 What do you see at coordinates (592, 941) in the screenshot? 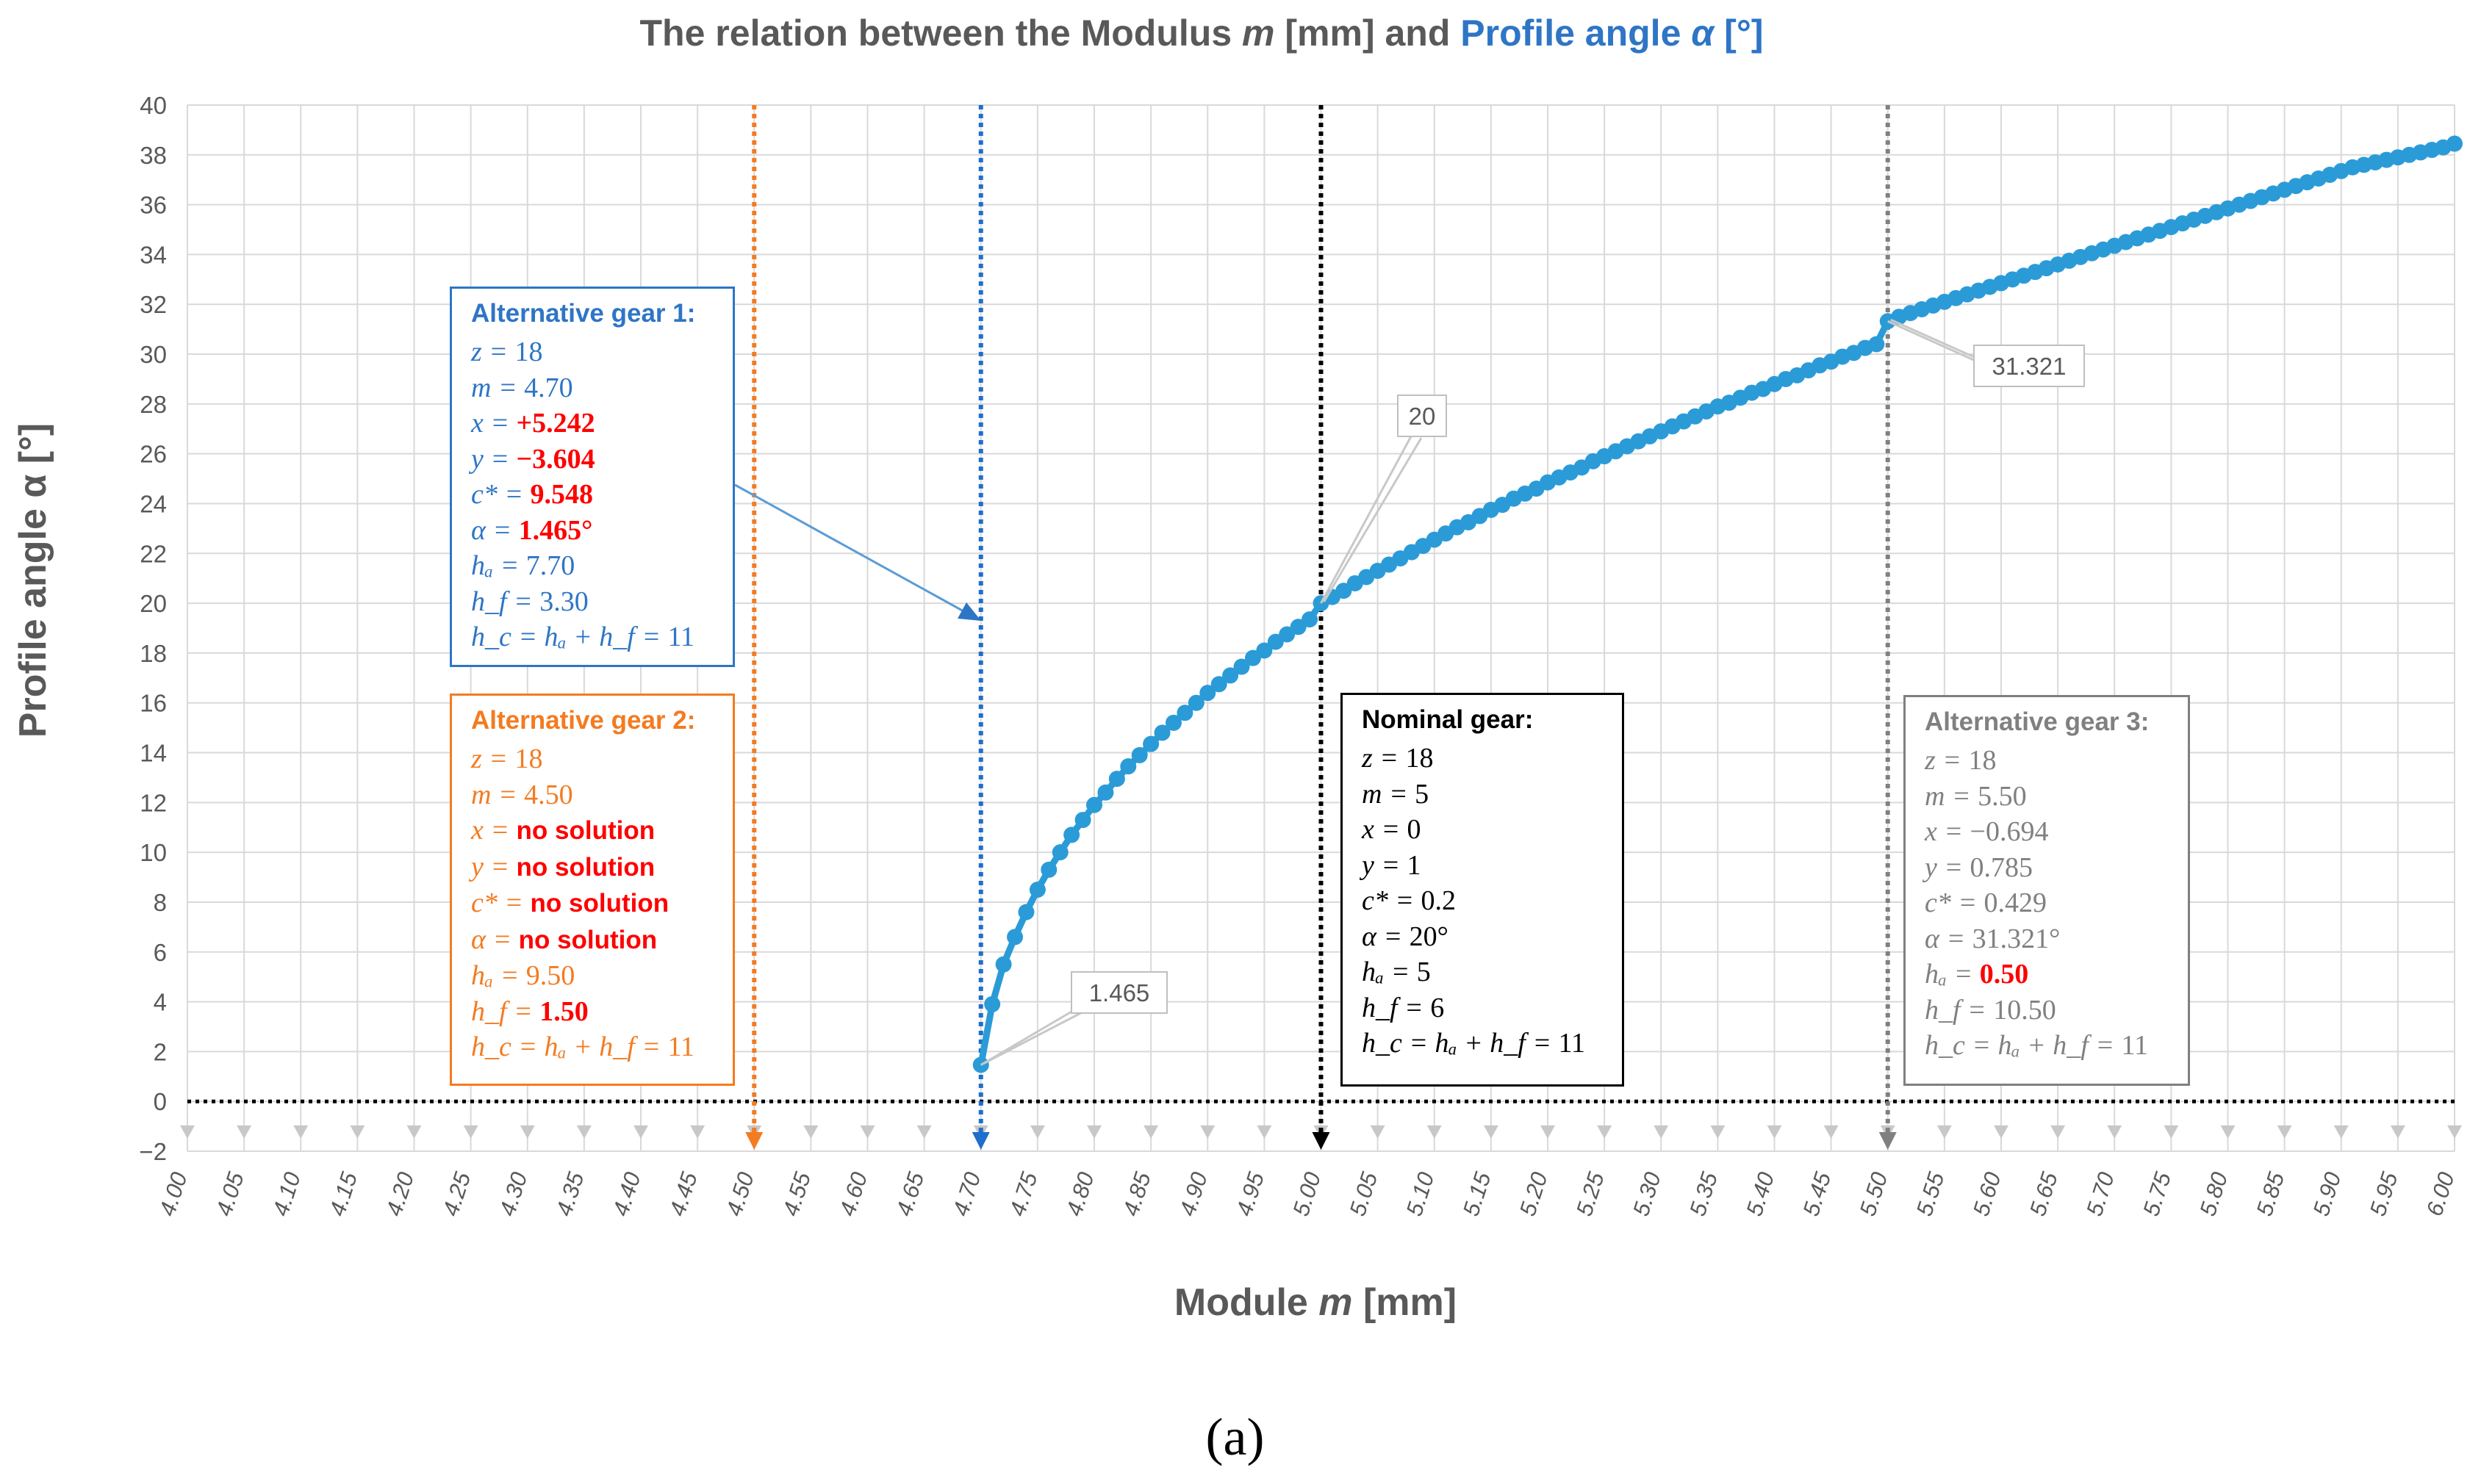
I see `box-parameter: α = no solution` at bounding box center [592, 941].